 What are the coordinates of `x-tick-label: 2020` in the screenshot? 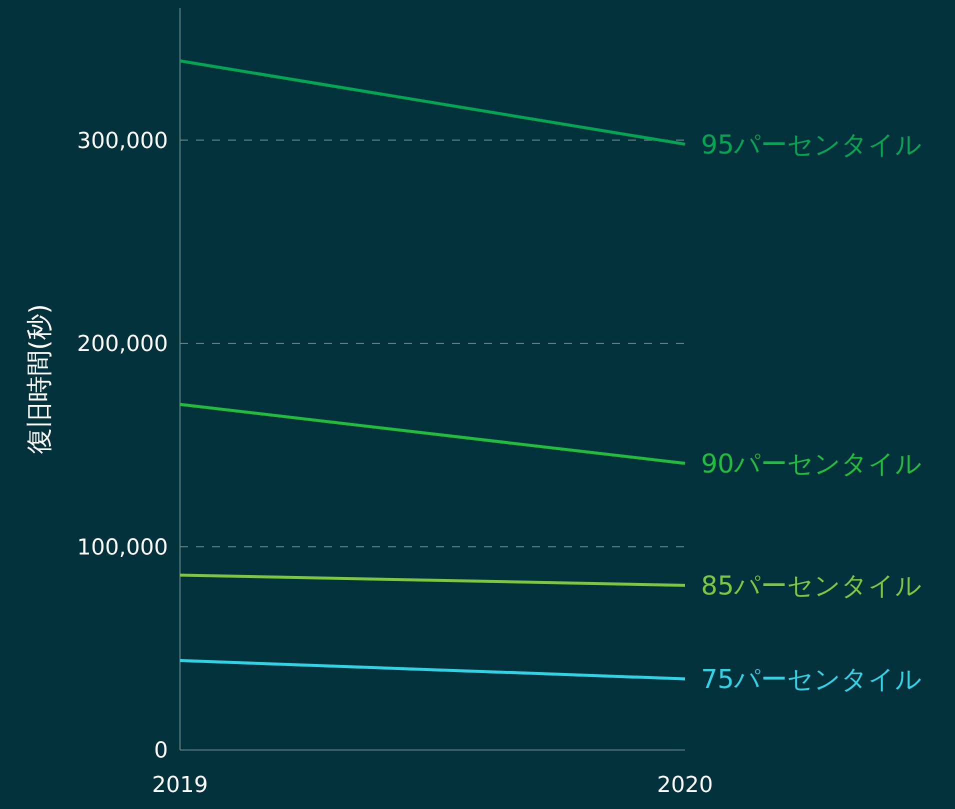 It's located at (685, 785).